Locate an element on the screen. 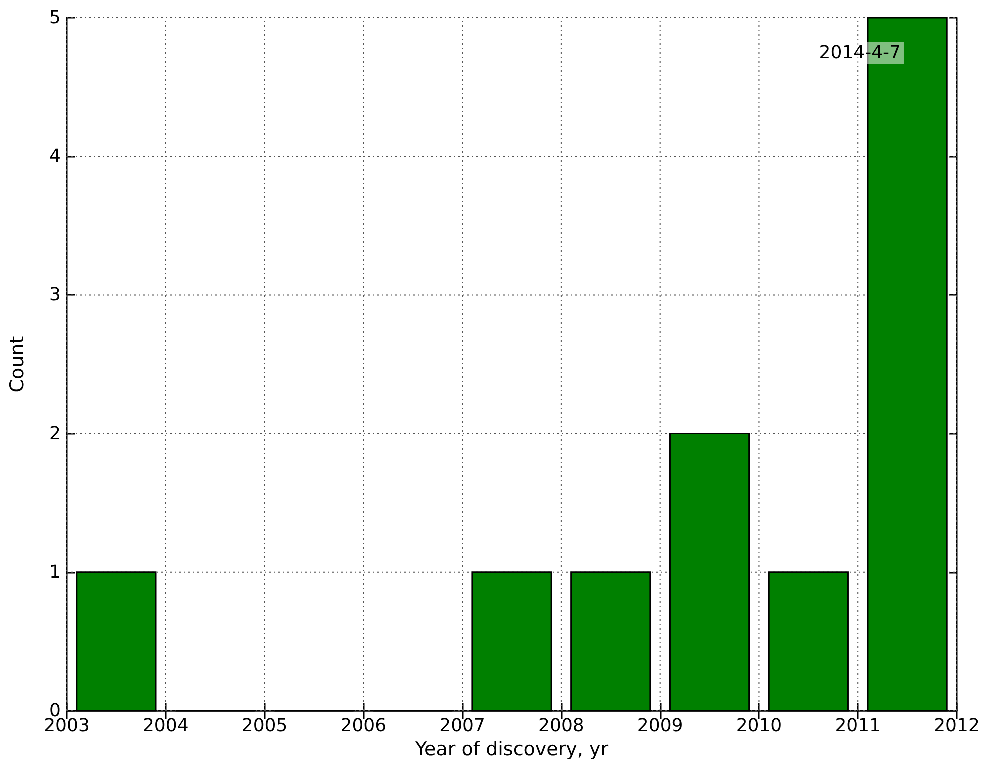 Image resolution: width=994 pixels, height=771 pixels. y-tick-label: 4 is located at coordinates (55, 157).